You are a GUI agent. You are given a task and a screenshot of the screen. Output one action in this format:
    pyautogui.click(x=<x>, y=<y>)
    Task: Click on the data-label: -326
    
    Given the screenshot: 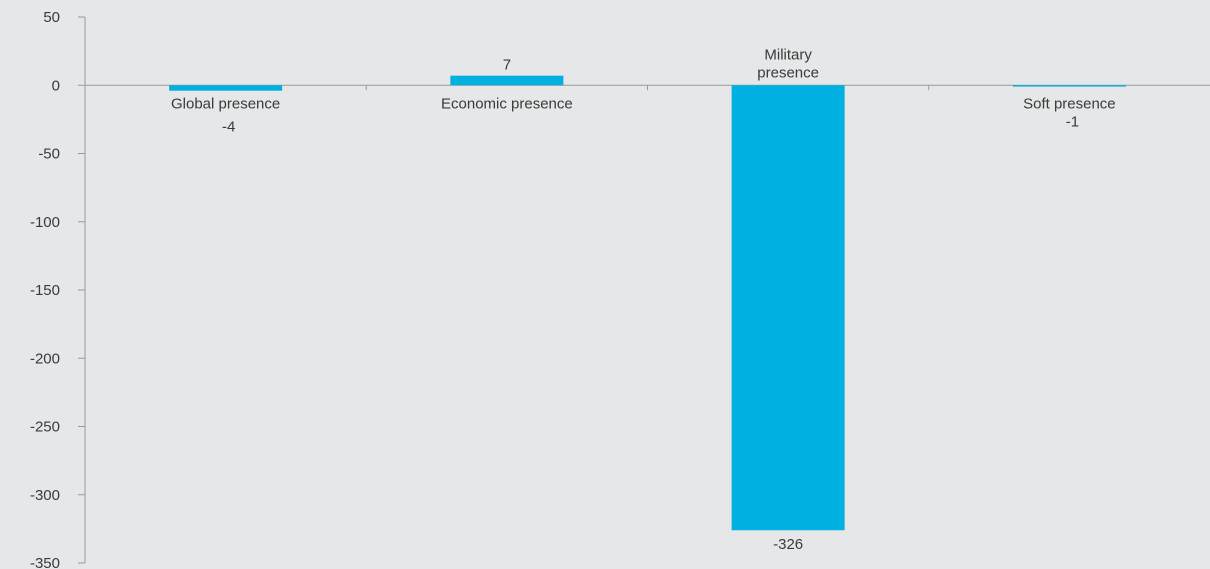 What is the action you would take?
    pyautogui.click(x=788, y=544)
    